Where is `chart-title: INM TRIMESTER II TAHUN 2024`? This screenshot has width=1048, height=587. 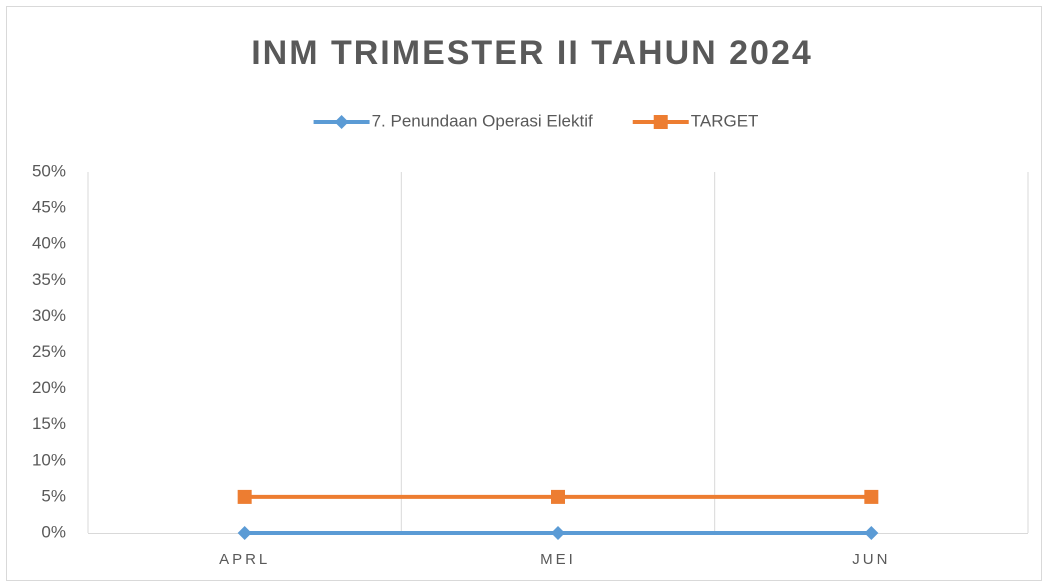
chart-title: INM TRIMESTER II TAHUN 2024 is located at coordinates (532, 53).